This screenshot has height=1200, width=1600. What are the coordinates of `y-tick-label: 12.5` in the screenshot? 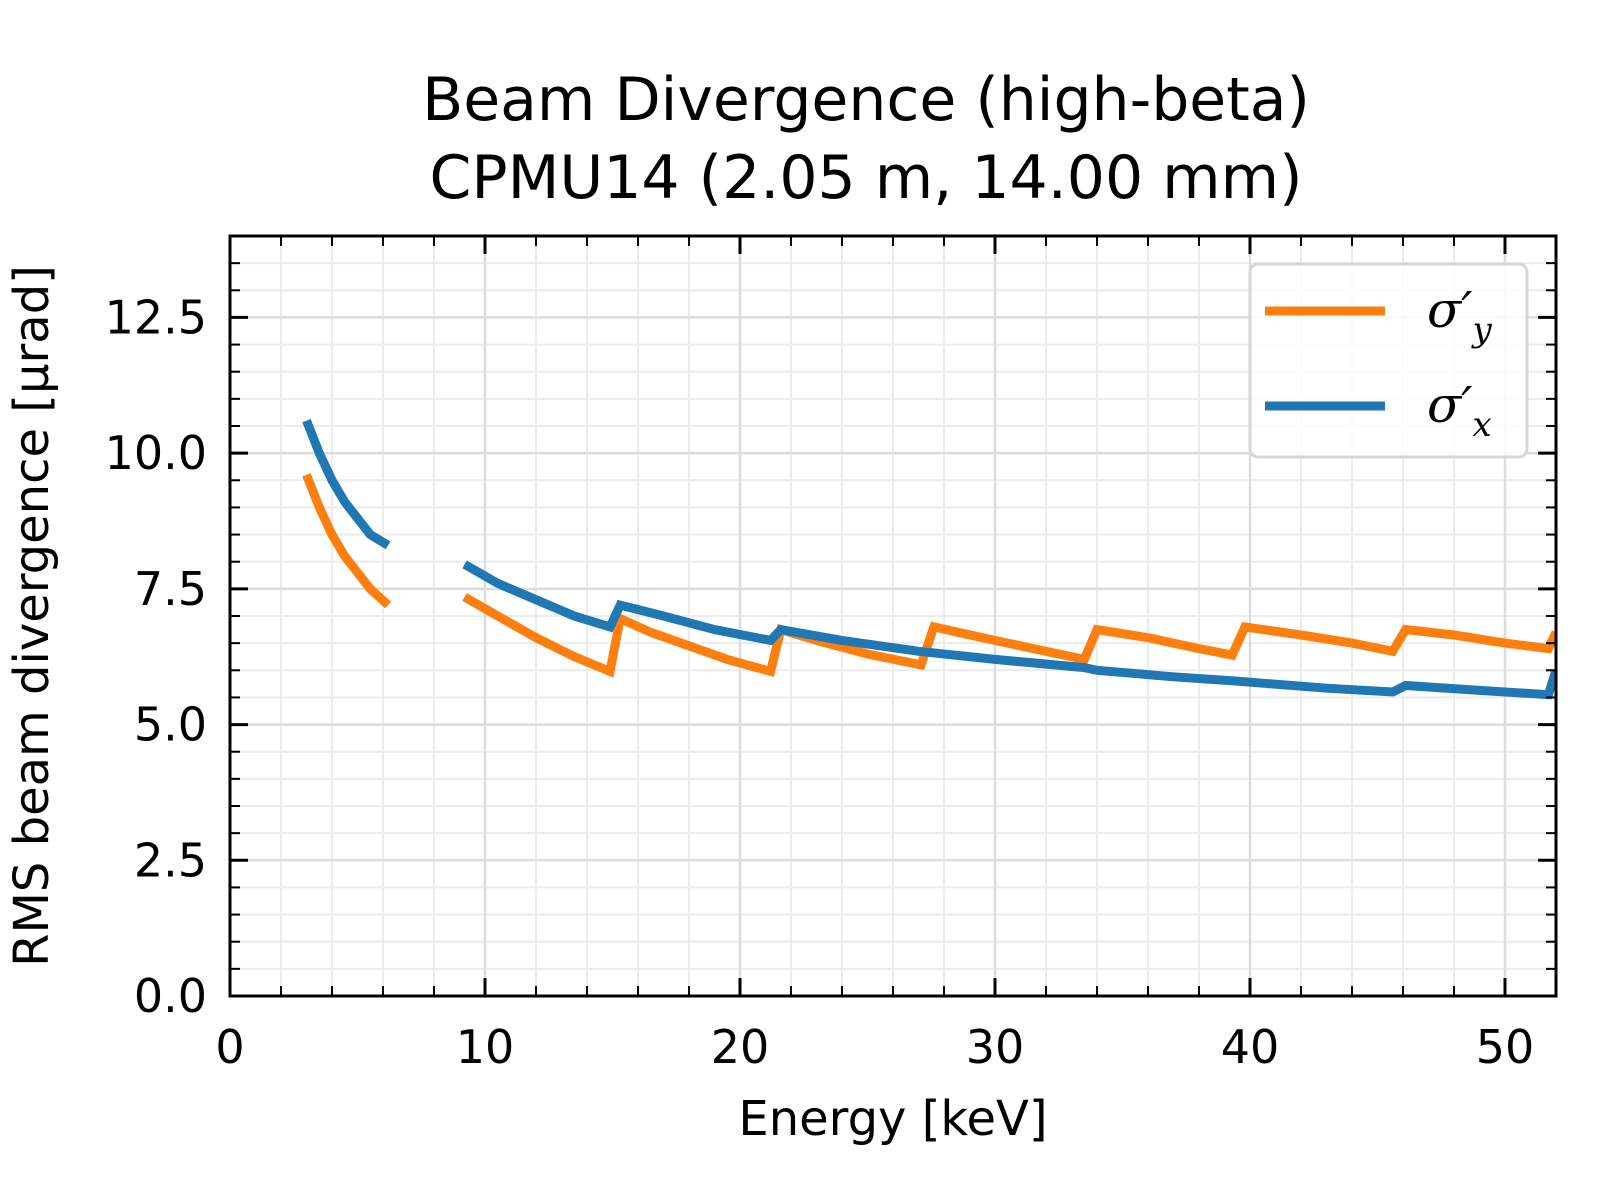 It's located at (156, 317).